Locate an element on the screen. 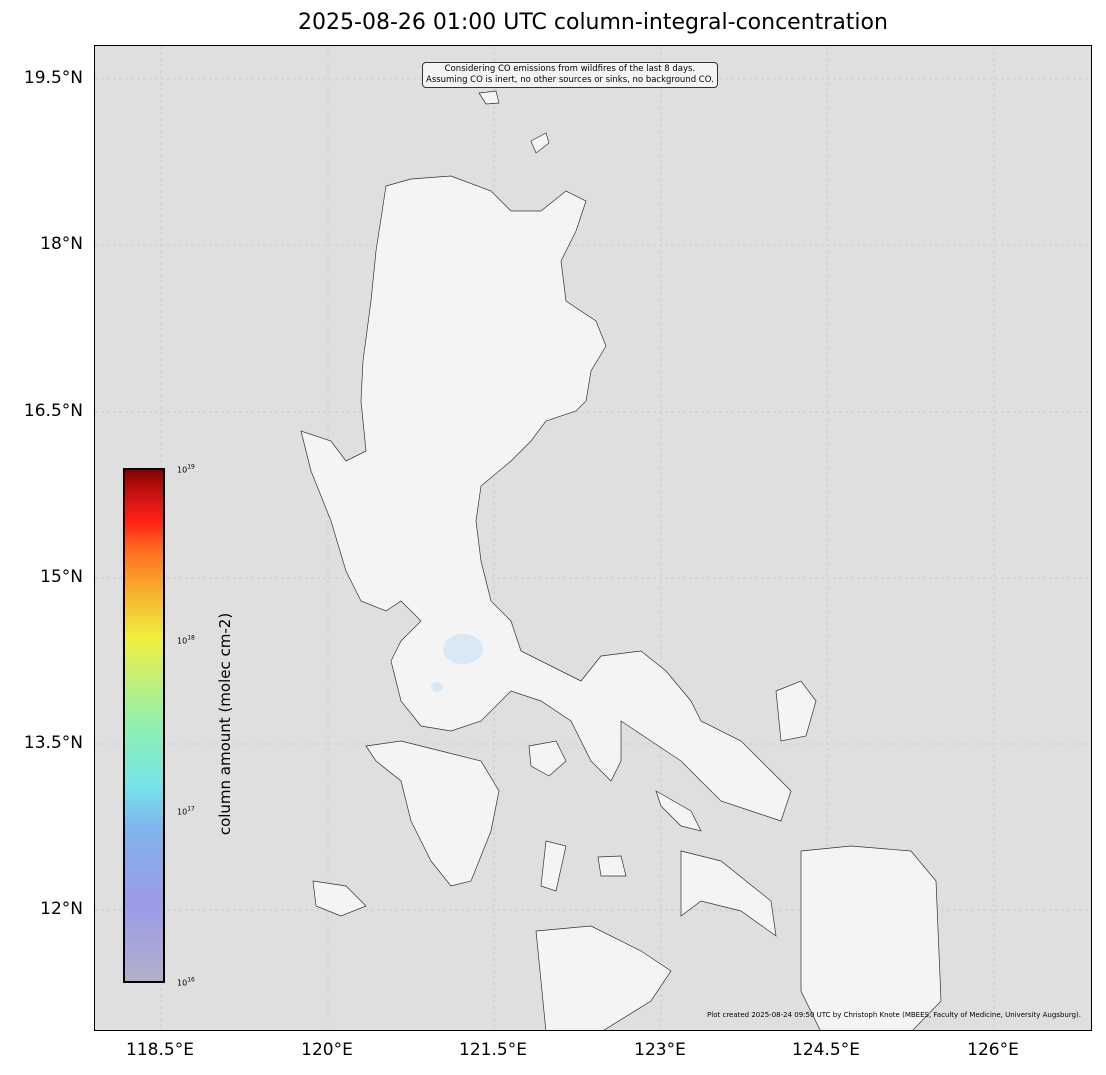 Image resolution: width=1106 pixels, height=1075 pixels. x-tick: 124.5°E is located at coordinates (826, 1050).